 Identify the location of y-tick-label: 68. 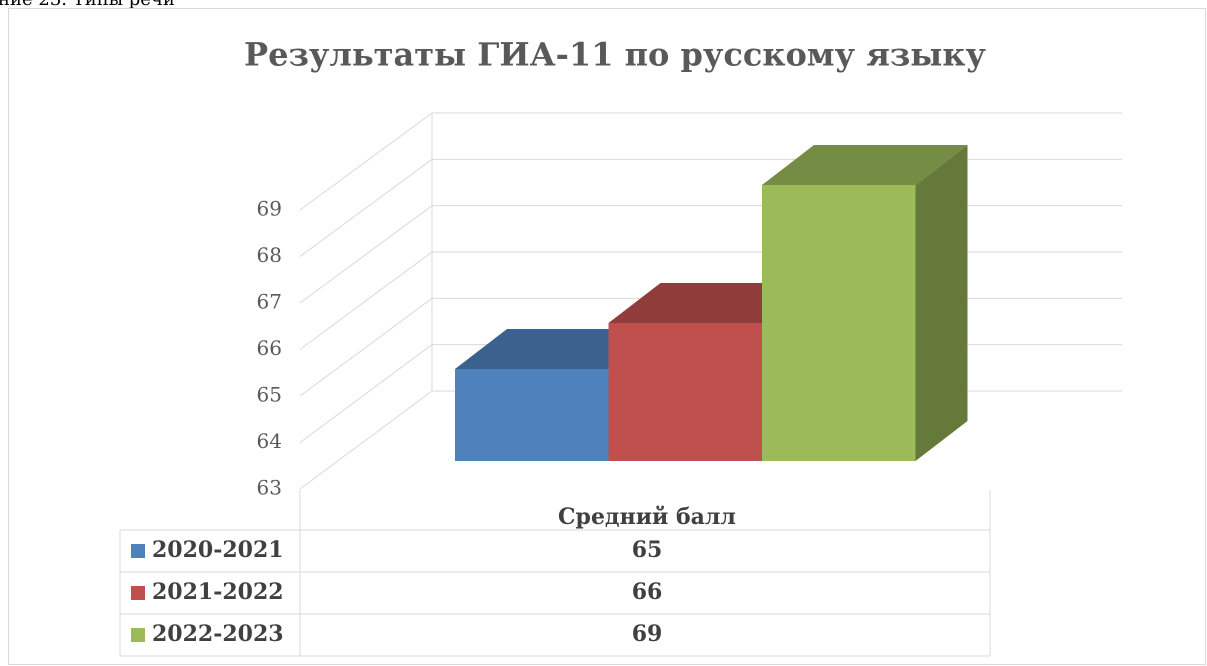
(269, 255).